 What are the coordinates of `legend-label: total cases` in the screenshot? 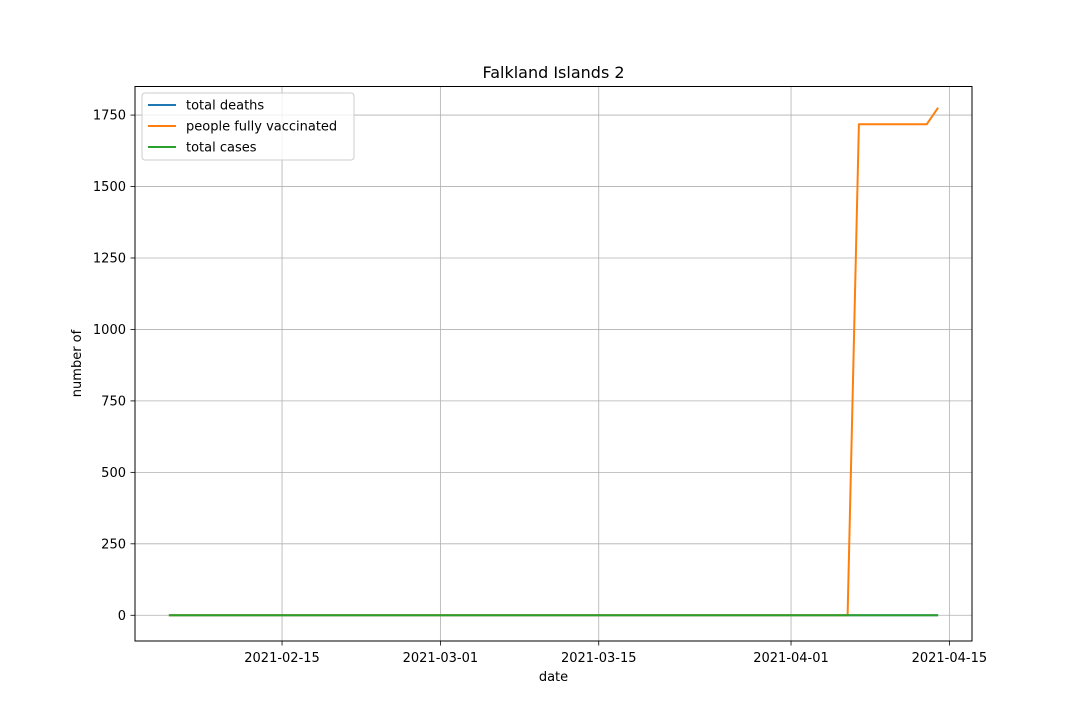 It's located at (221, 148).